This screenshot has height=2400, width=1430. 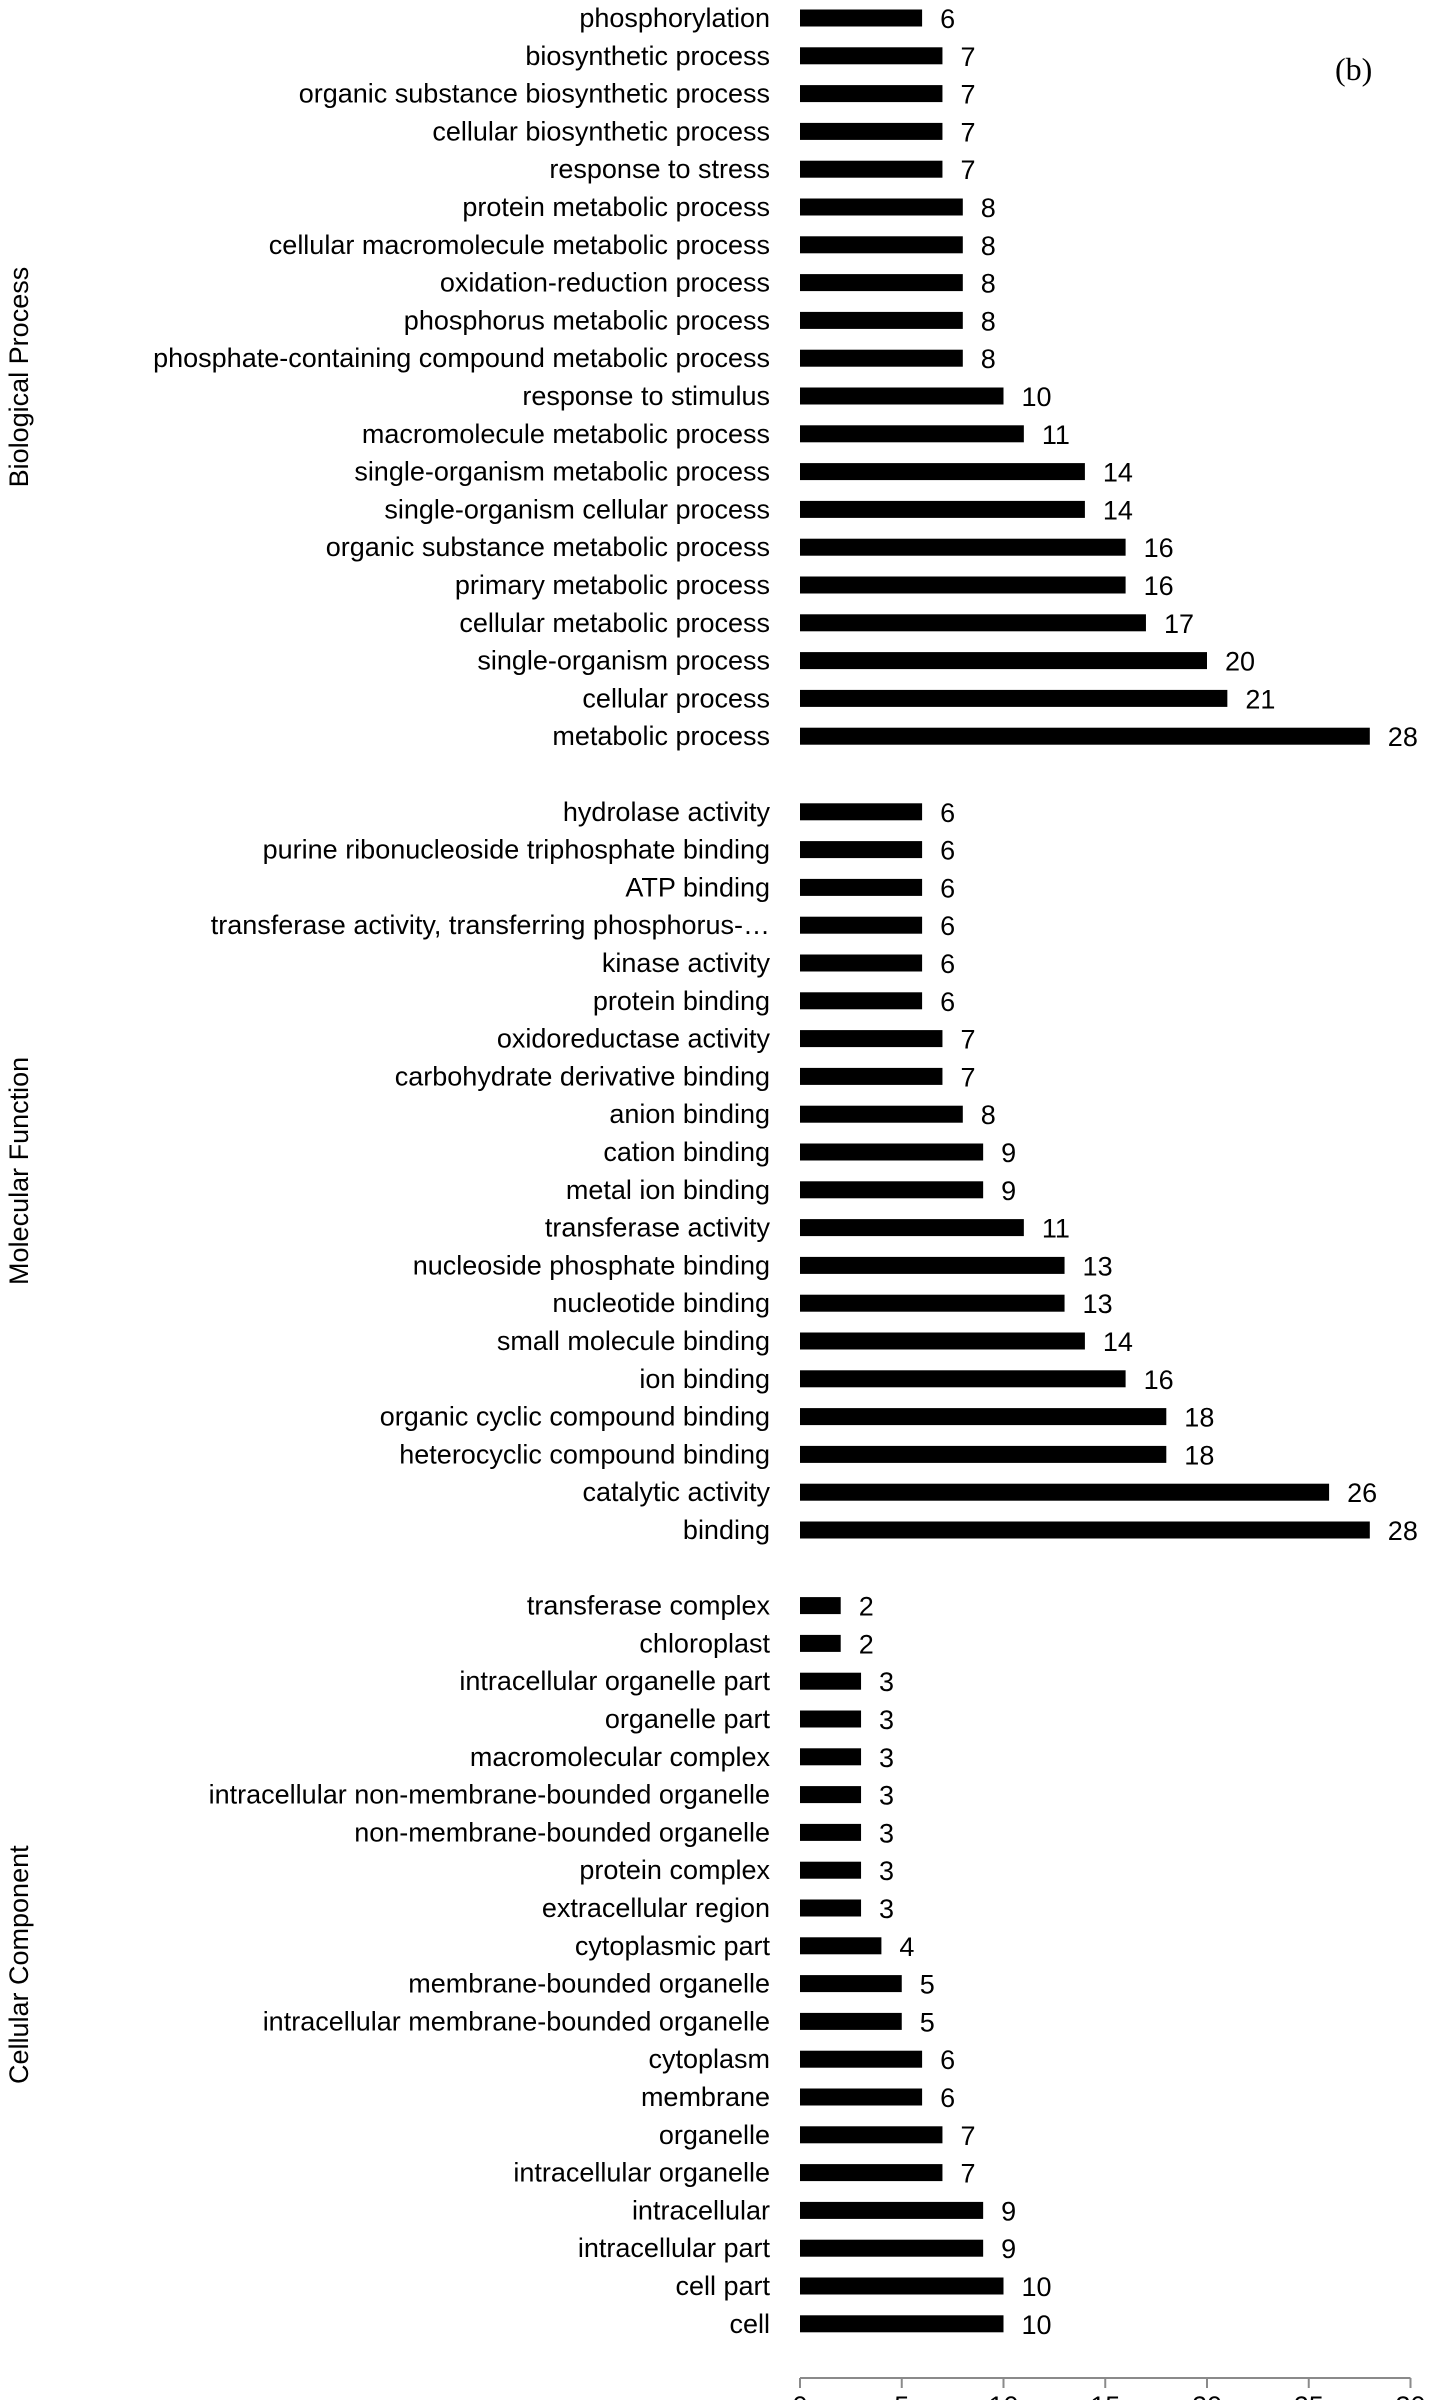 What do you see at coordinates (674, 18) in the screenshot?
I see `category-label: phosphorylation` at bounding box center [674, 18].